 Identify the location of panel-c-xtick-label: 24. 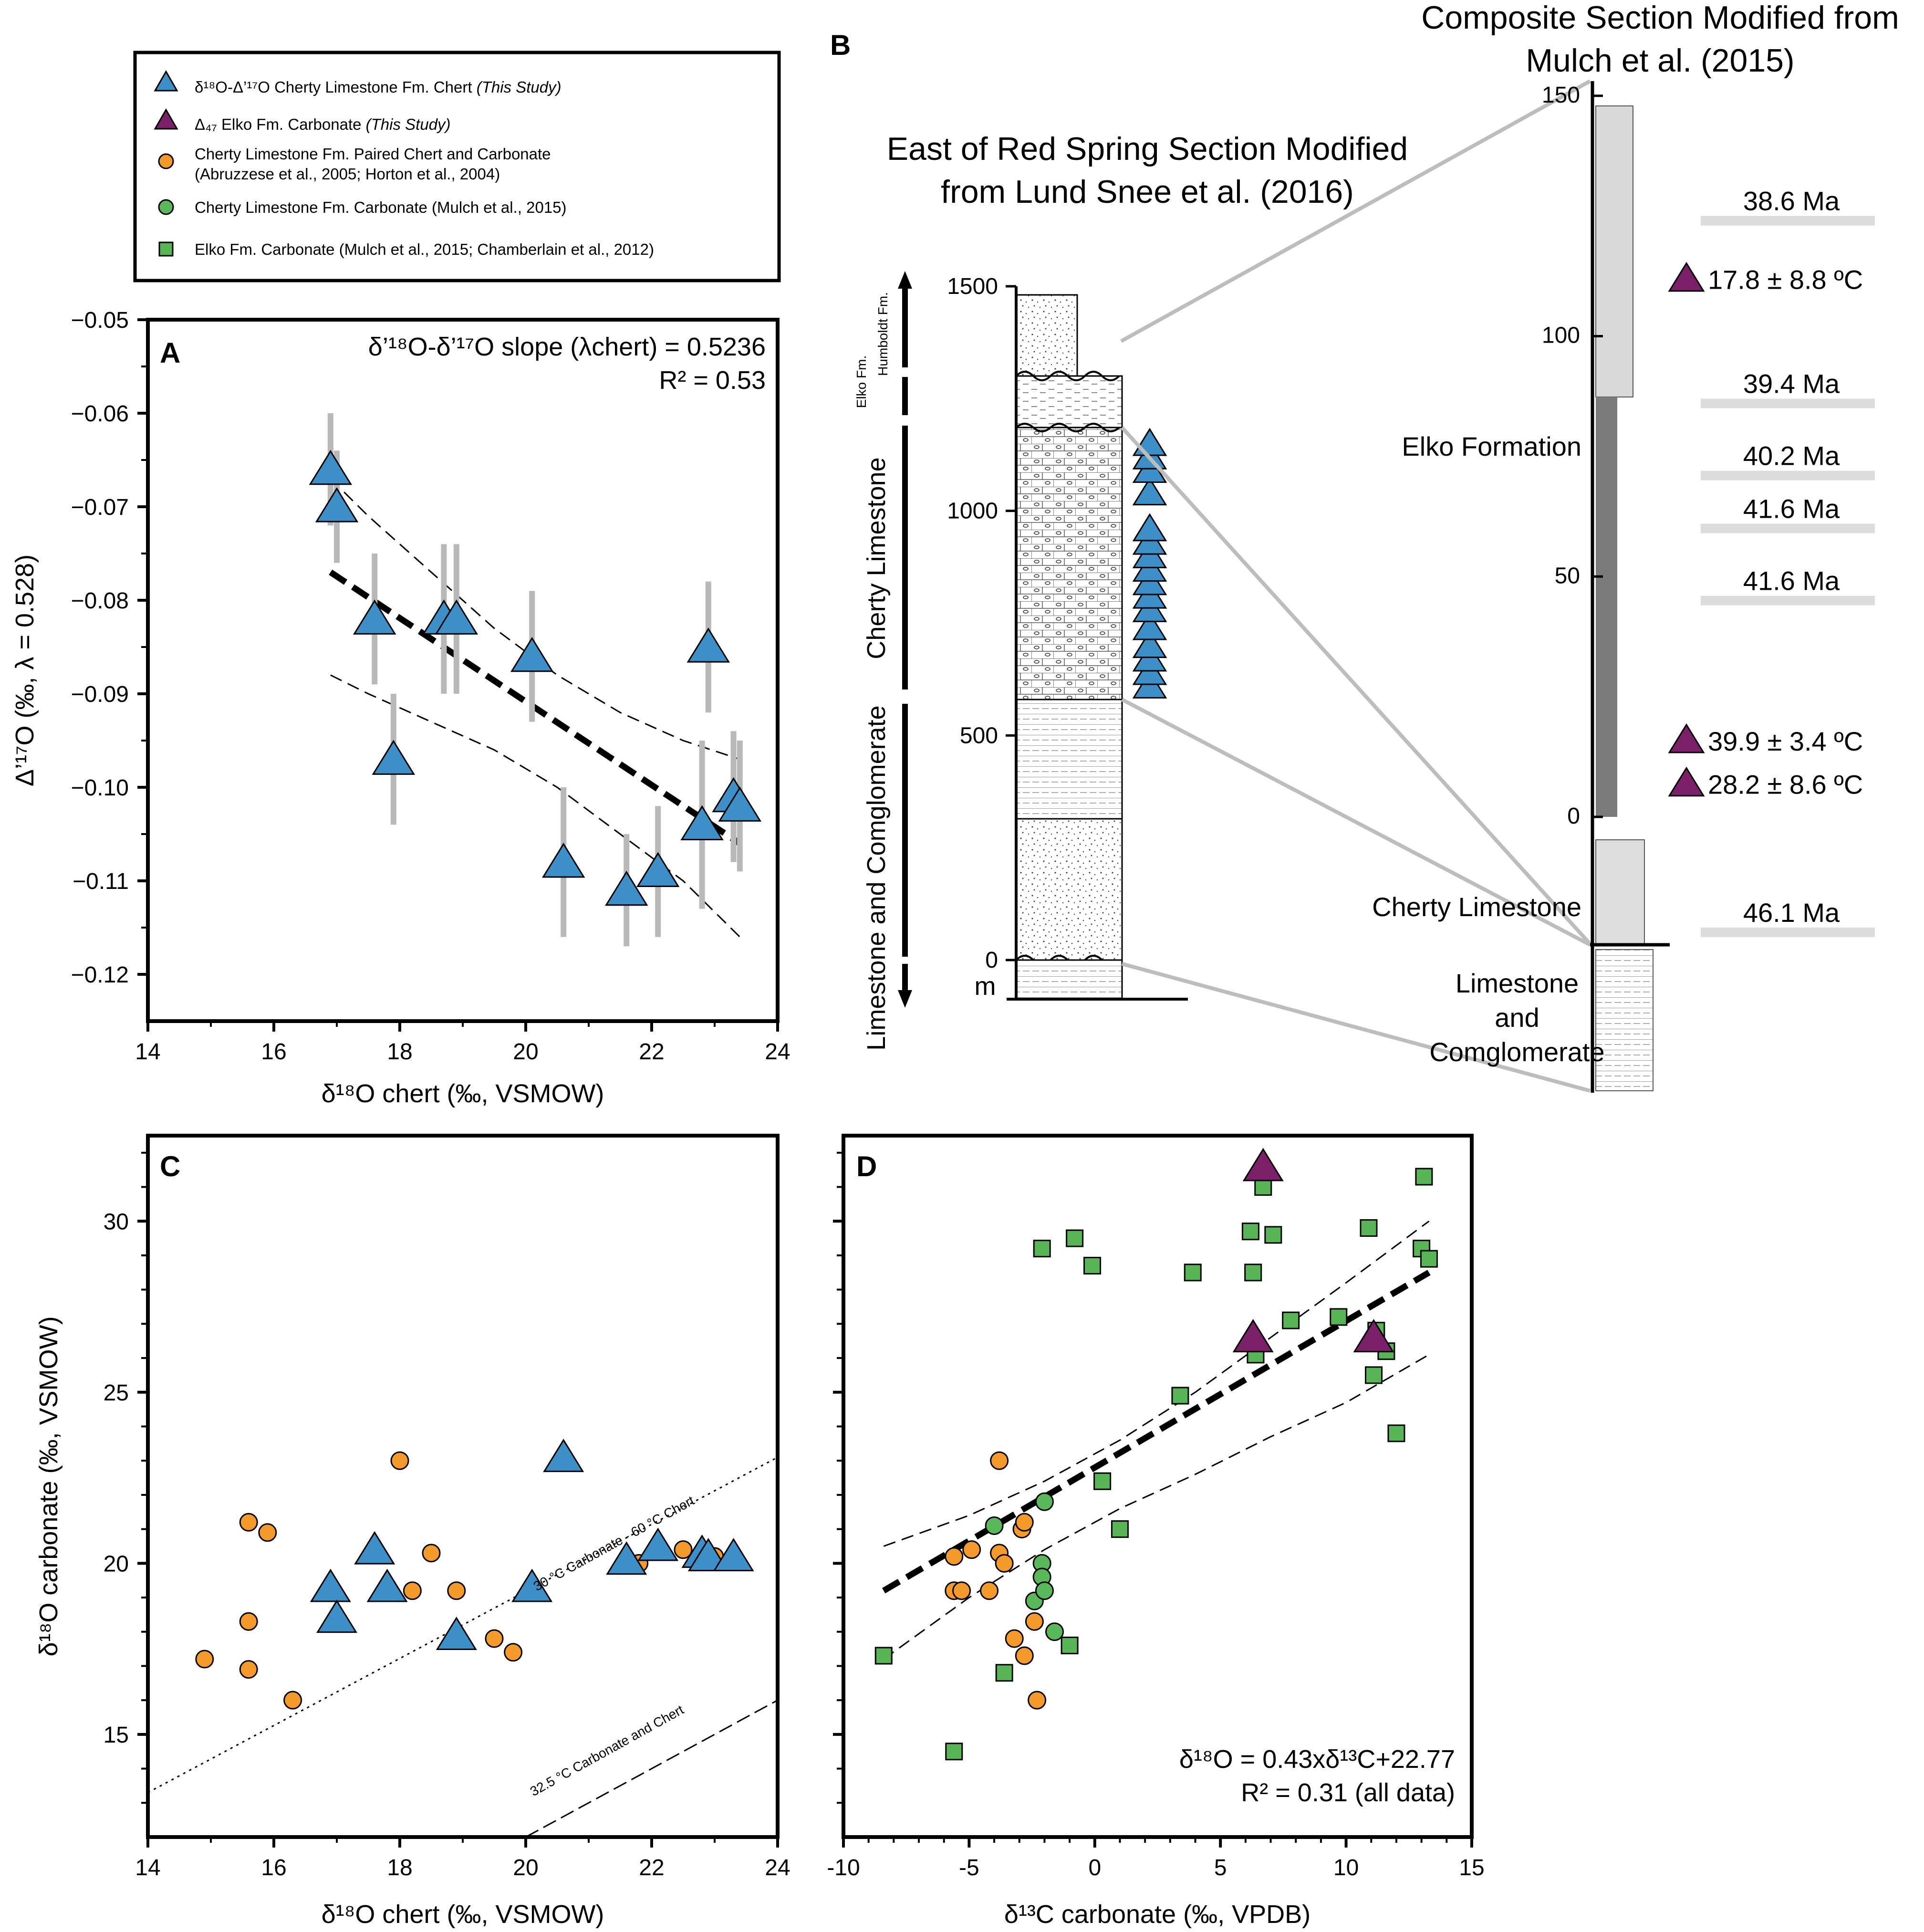
(778, 1867).